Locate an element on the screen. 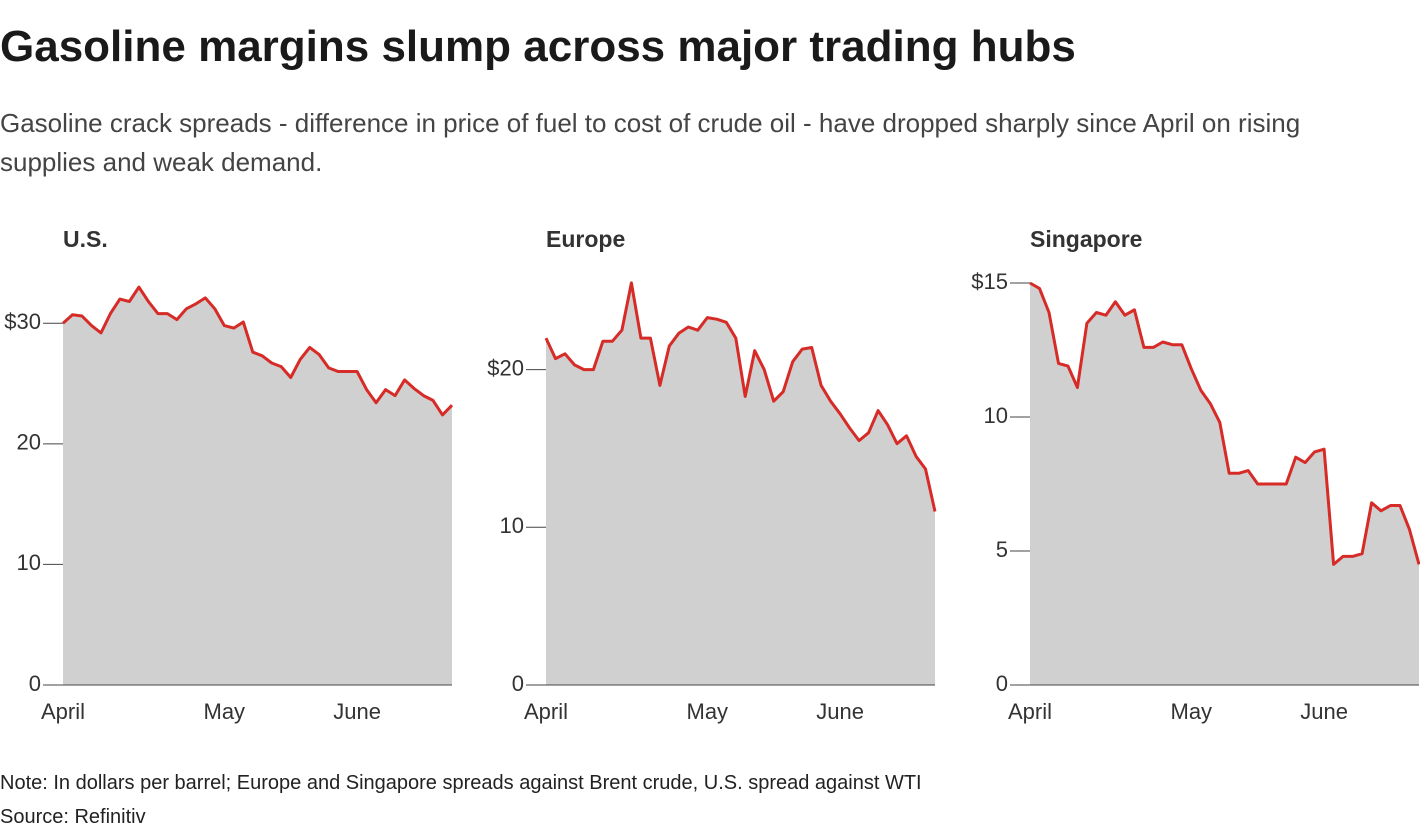 This screenshot has height=840, width=1420. panel-title: Europe is located at coordinates (585, 239).